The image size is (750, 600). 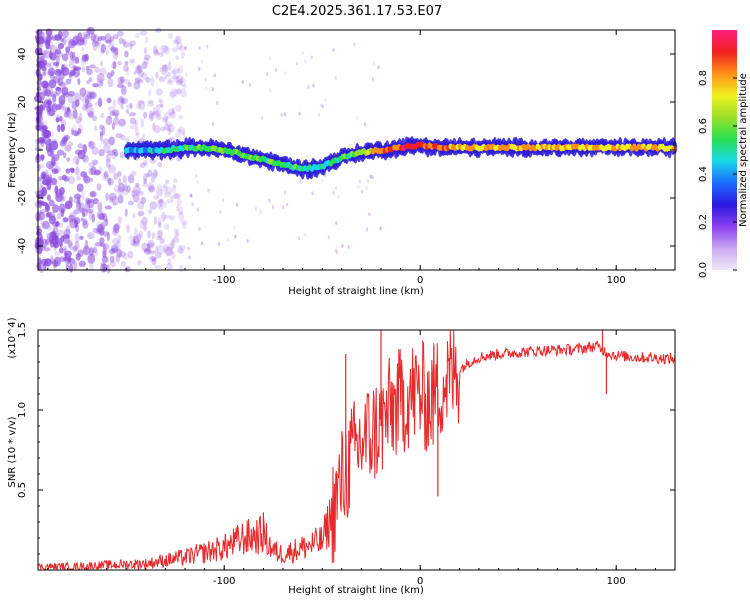 What do you see at coordinates (356, 291) in the screenshot?
I see `spectrogram-x-axis-label: Height of straight line (km)` at bounding box center [356, 291].